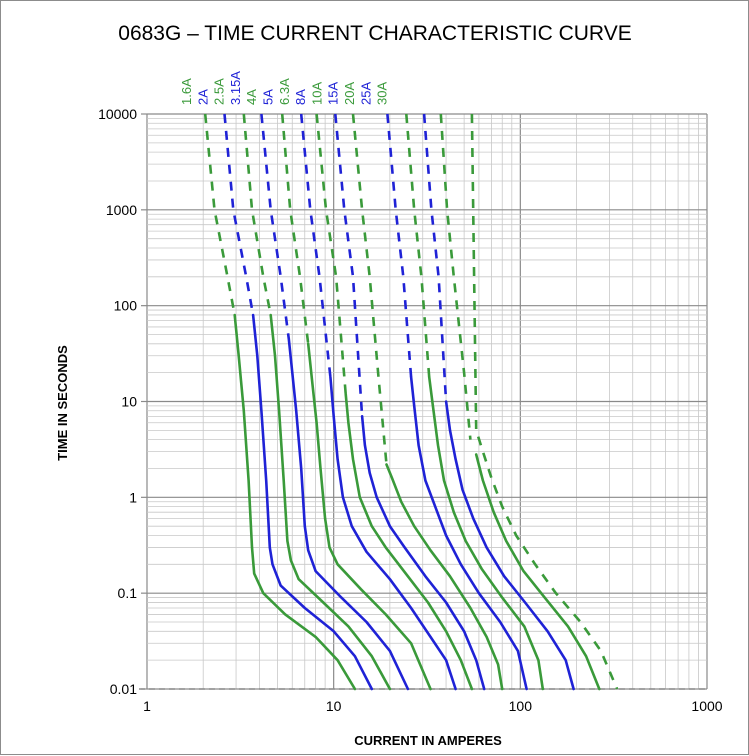 Image resolution: width=749 pixels, height=756 pixels. Describe the element at coordinates (444, 577) in the screenshot. I see `curve-10A` at that location.